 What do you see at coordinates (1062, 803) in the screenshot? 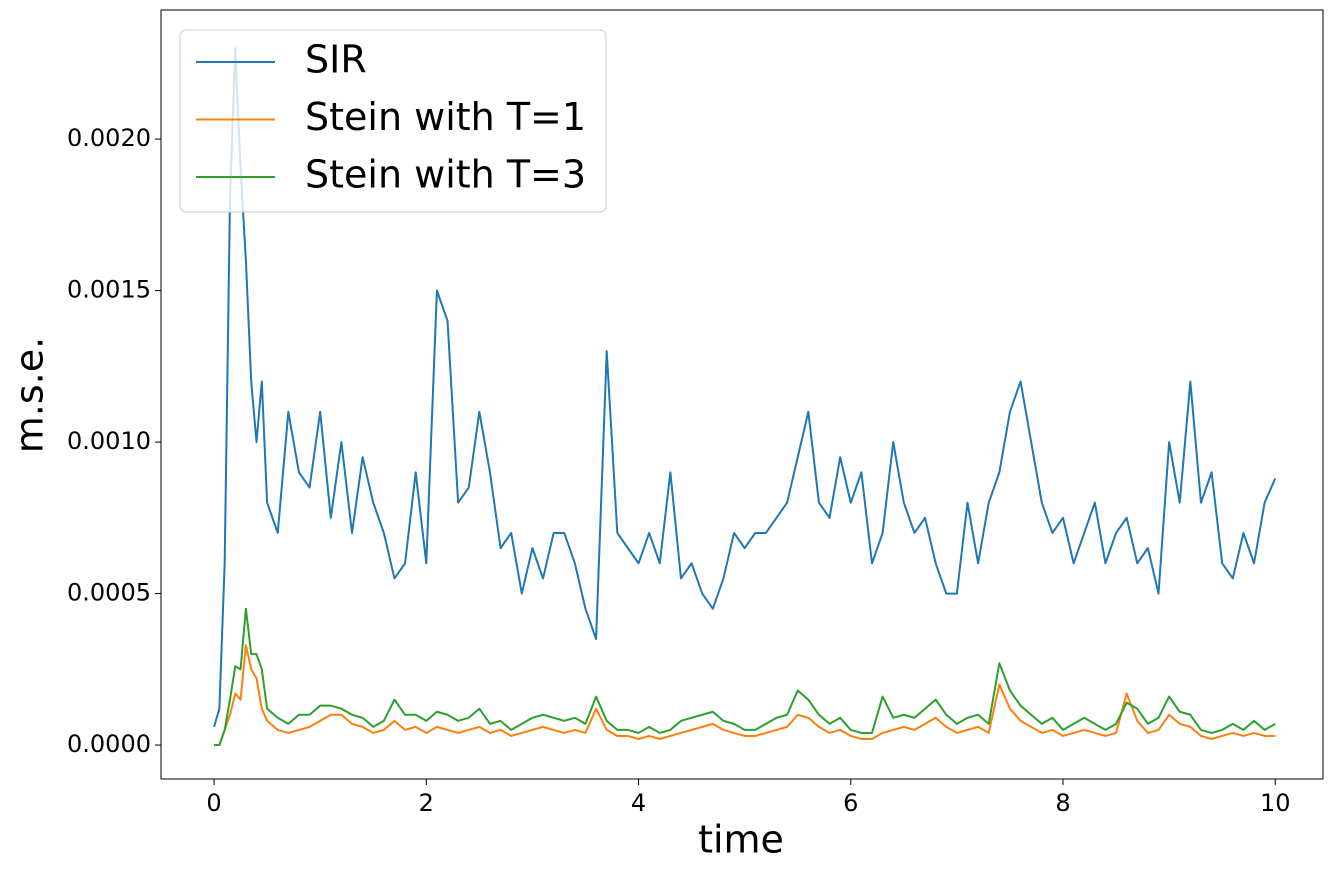
I see `x-tick-label: 8` at bounding box center [1062, 803].